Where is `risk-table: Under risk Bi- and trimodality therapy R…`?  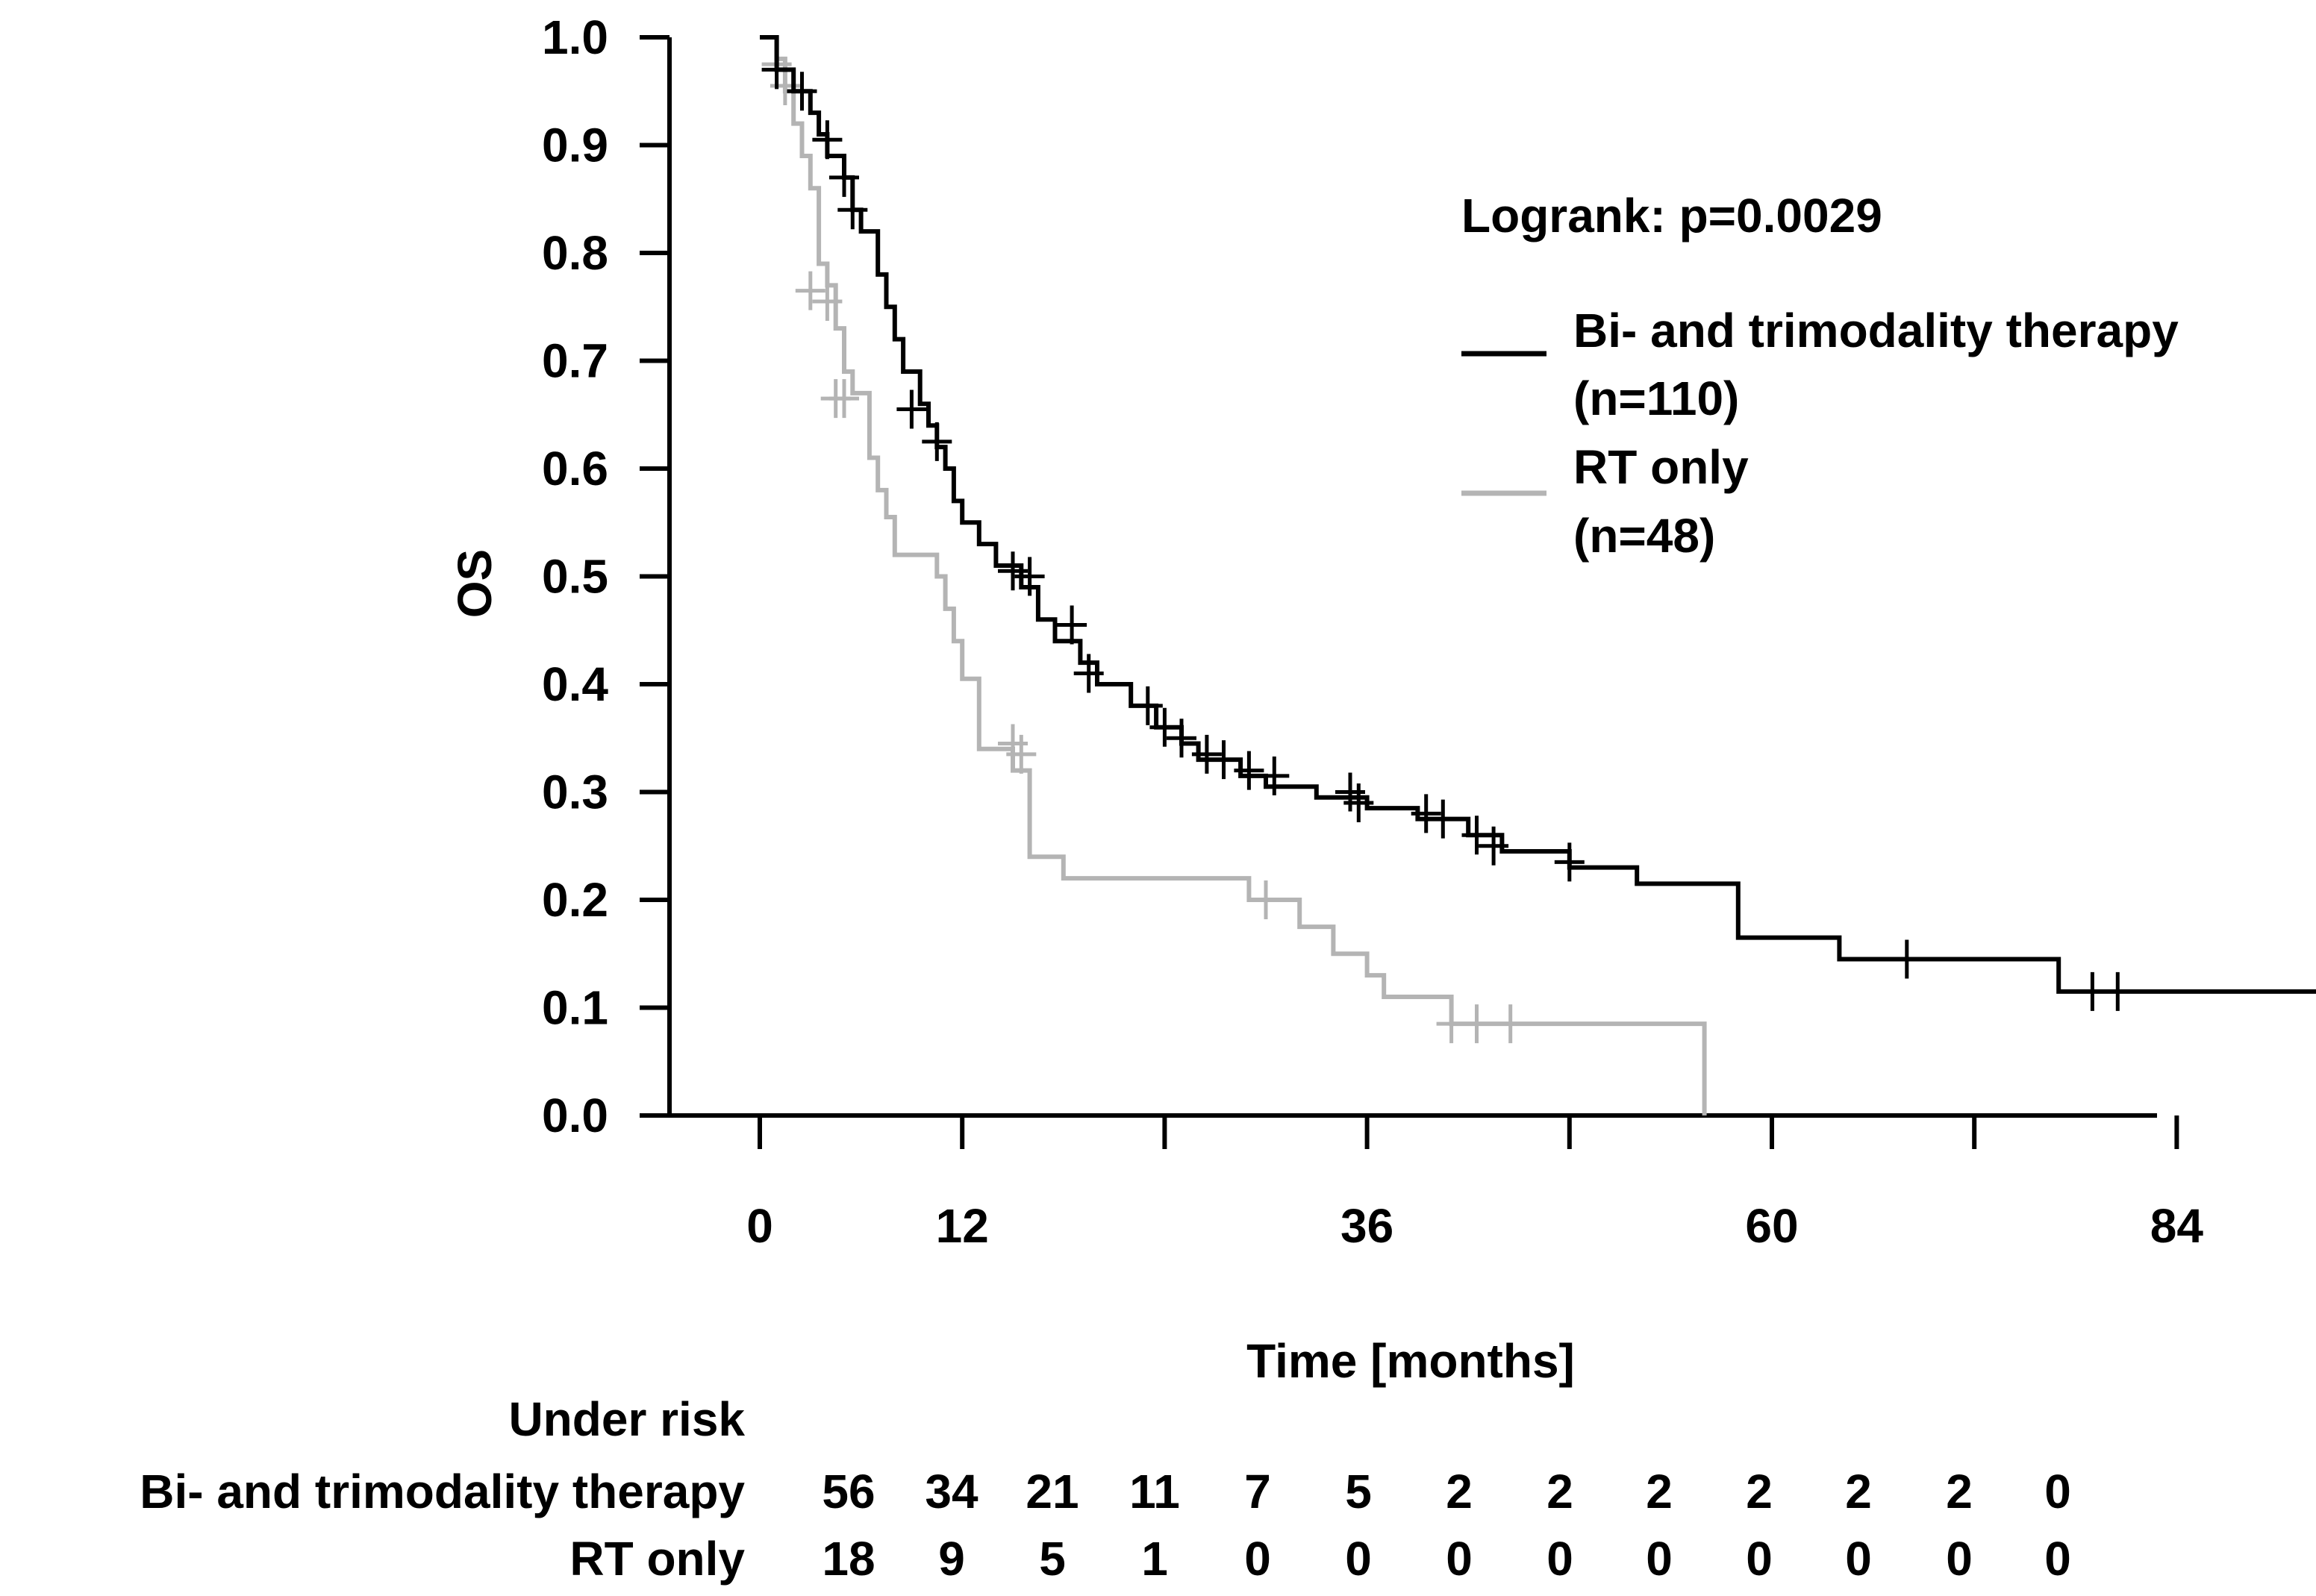
risk-table: Under risk Bi- and trimodality therapy R… is located at coordinates (1105, 1489).